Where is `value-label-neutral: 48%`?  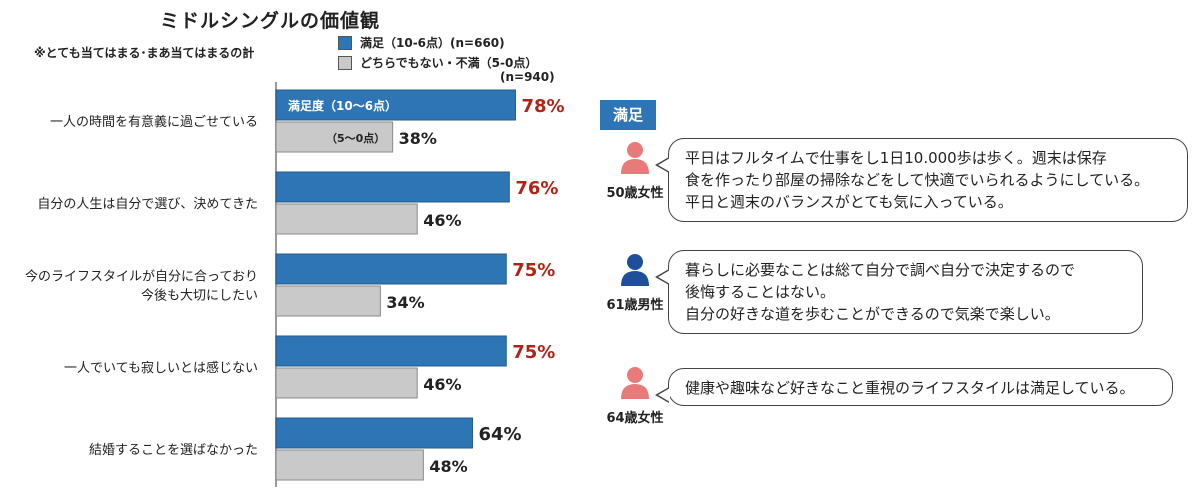
value-label-neutral: 48% is located at coordinates (448, 466).